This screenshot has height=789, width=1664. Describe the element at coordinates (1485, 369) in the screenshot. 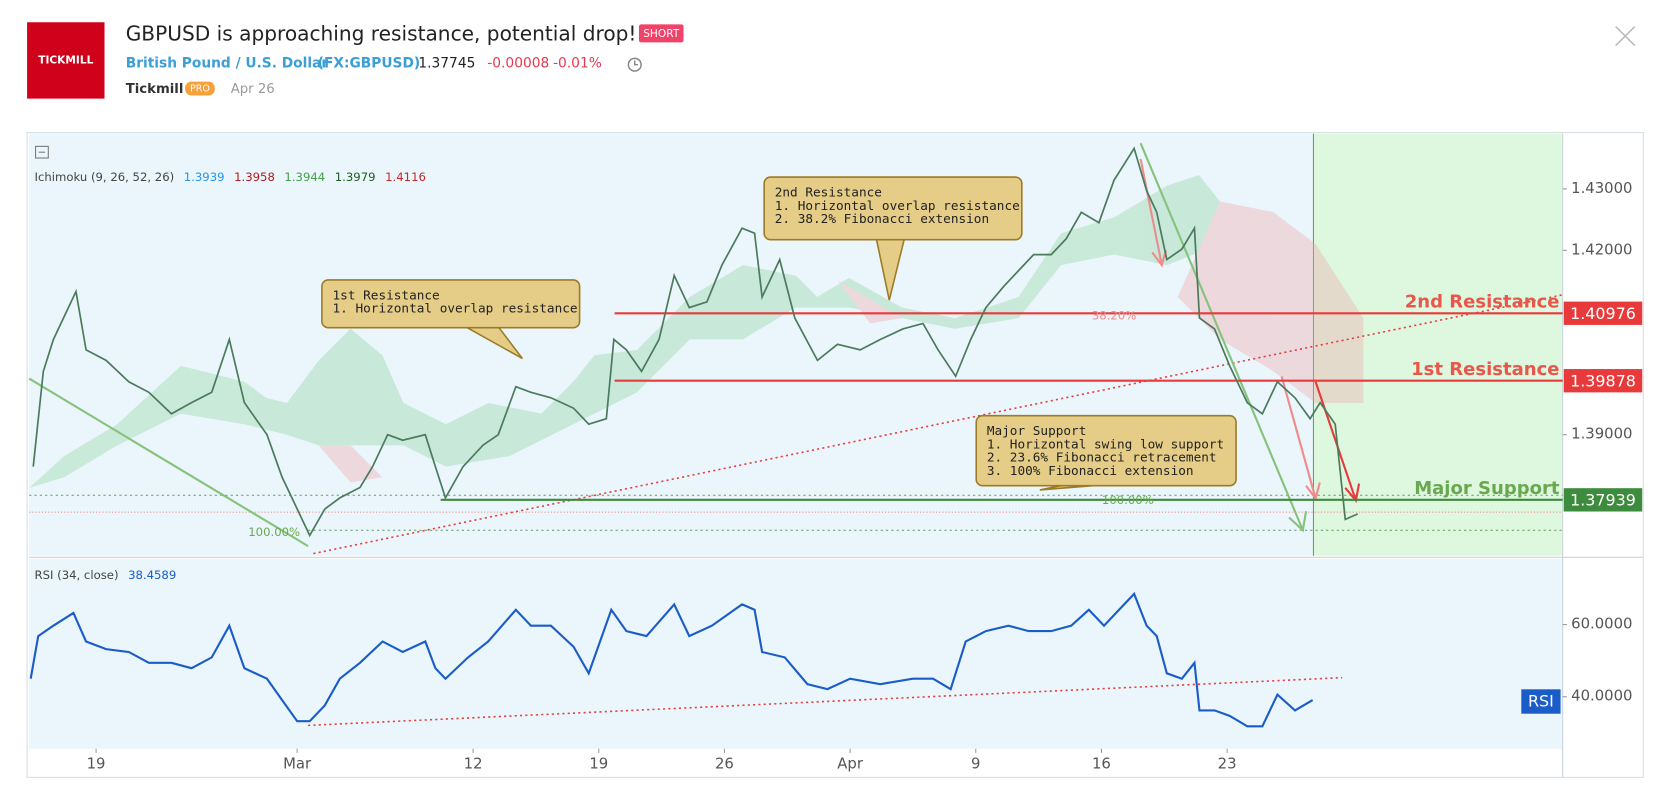

I see `level-name: 1st Resistance` at that location.